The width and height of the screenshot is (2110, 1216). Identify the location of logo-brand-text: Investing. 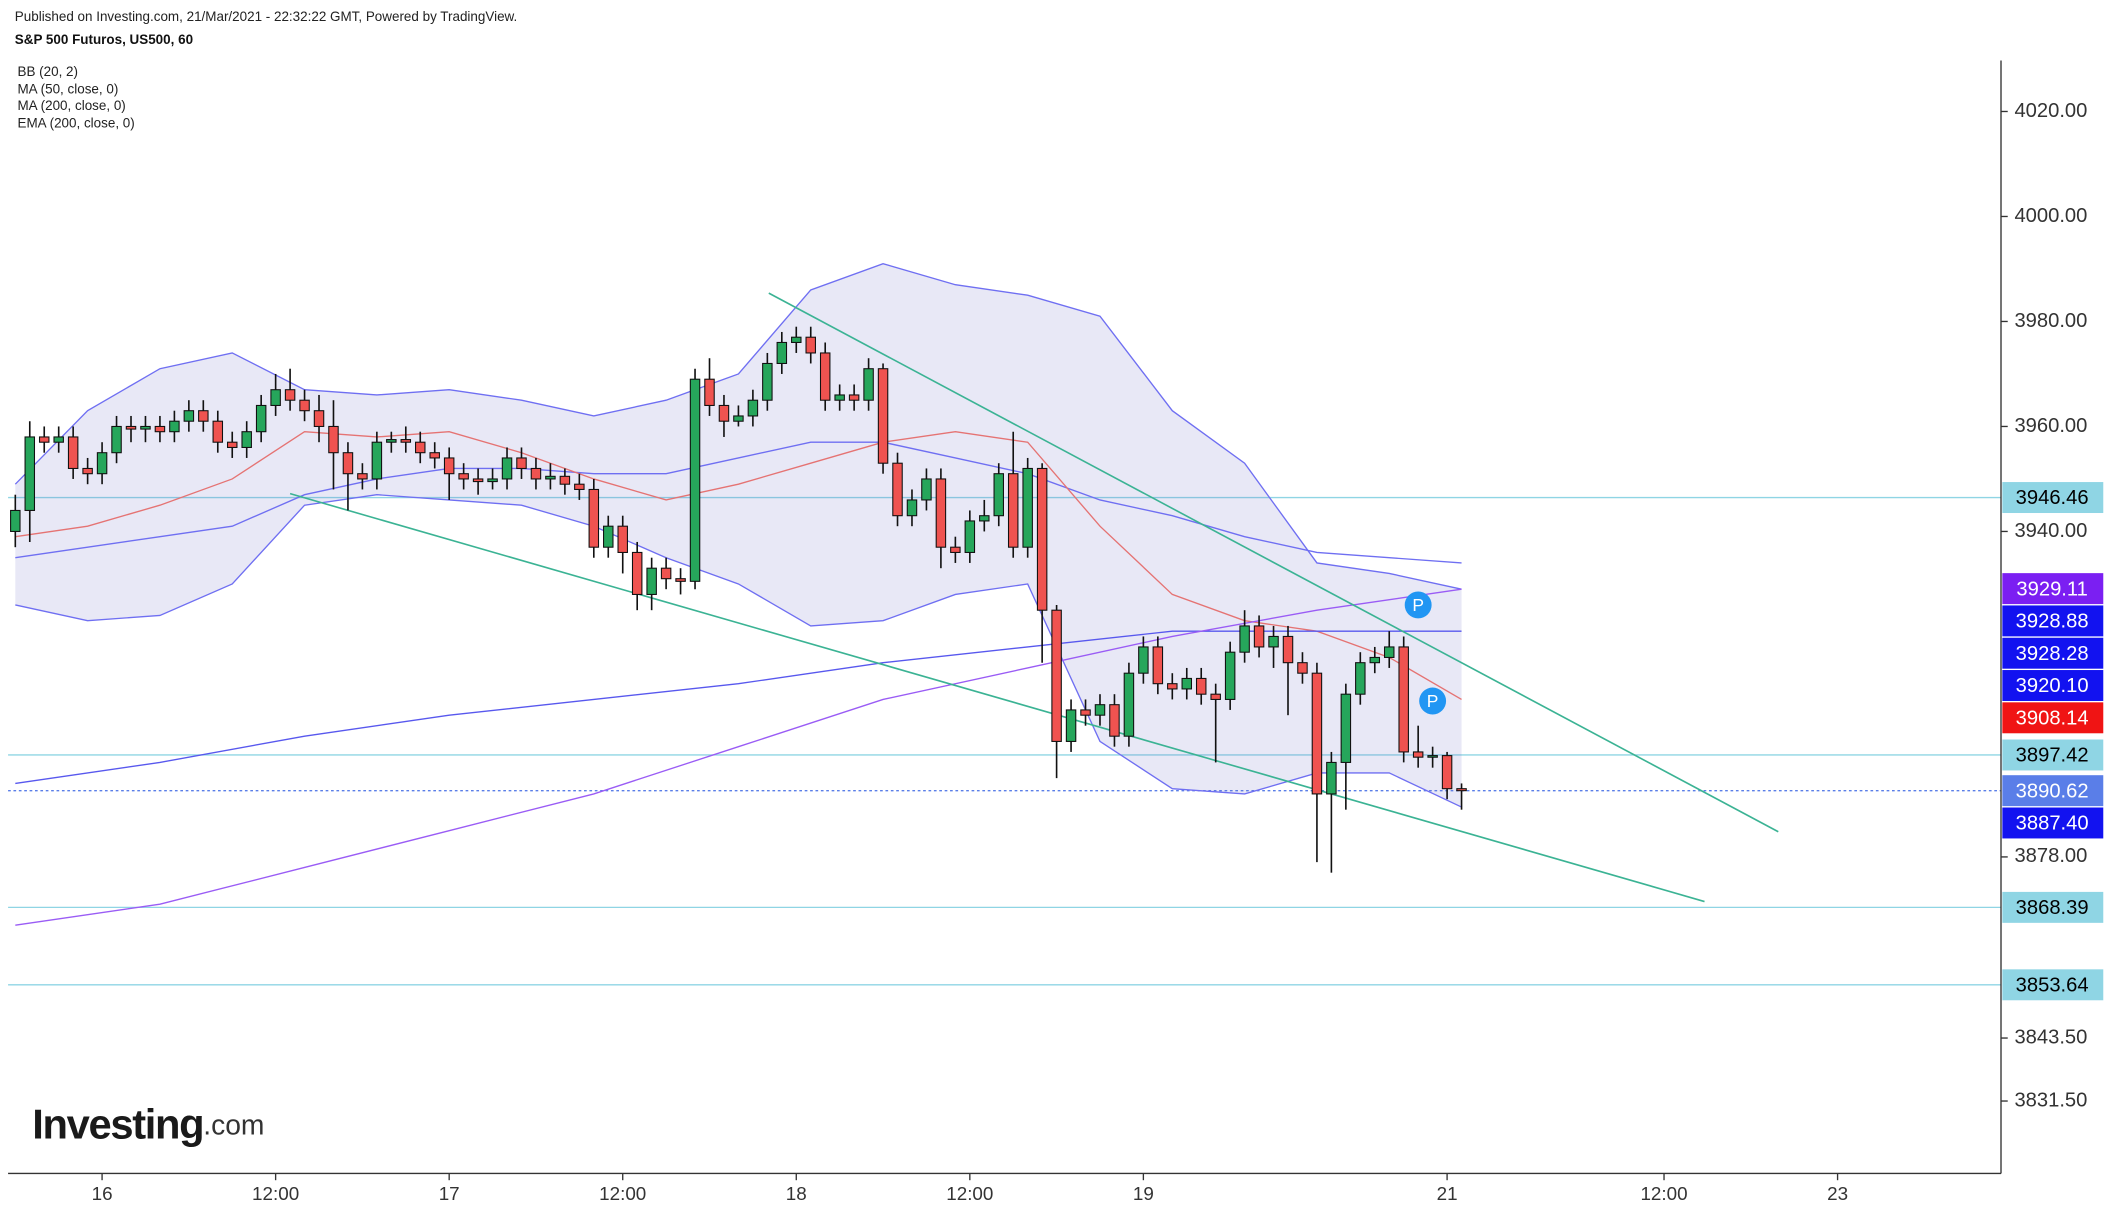
(117, 1124).